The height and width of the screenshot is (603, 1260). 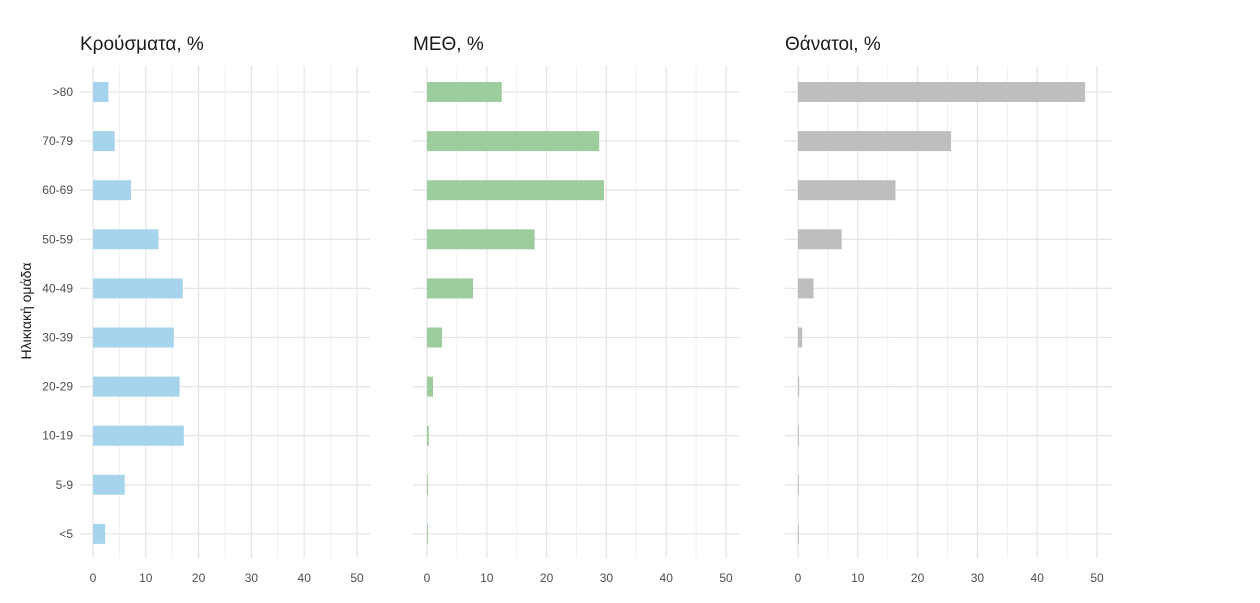 What do you see at coordinates (57, 288) in the screenshot?
I see `y-tick-label: 40-49` at bounding box center [57, 288].